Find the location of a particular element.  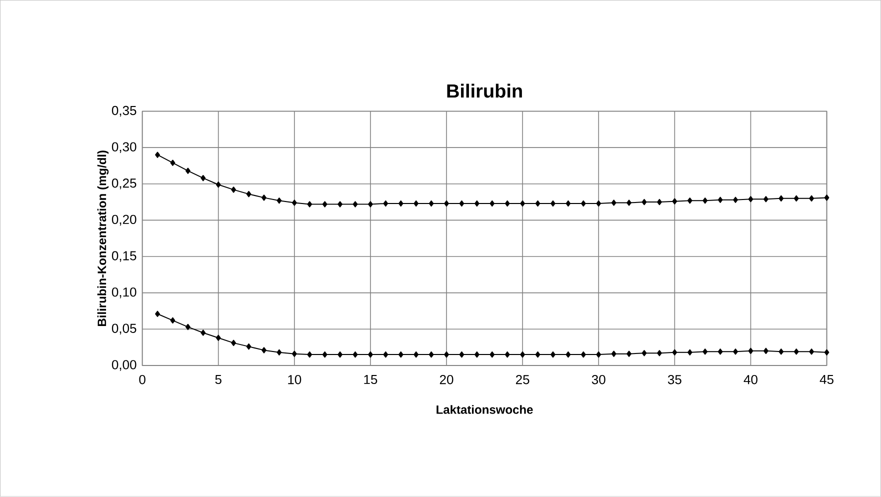

y-axis-title: Bilirubin-Konzentration (mg/dl) is located at coordinates (103, 238).